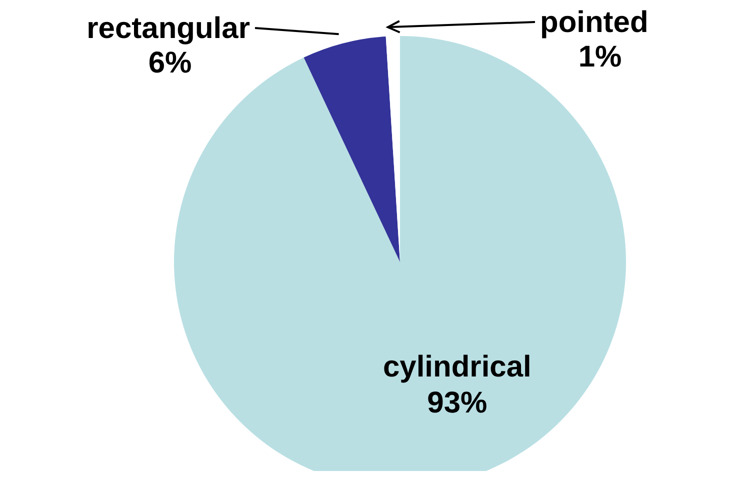  I want to click on slice-label: pointed, so click(594, 22).